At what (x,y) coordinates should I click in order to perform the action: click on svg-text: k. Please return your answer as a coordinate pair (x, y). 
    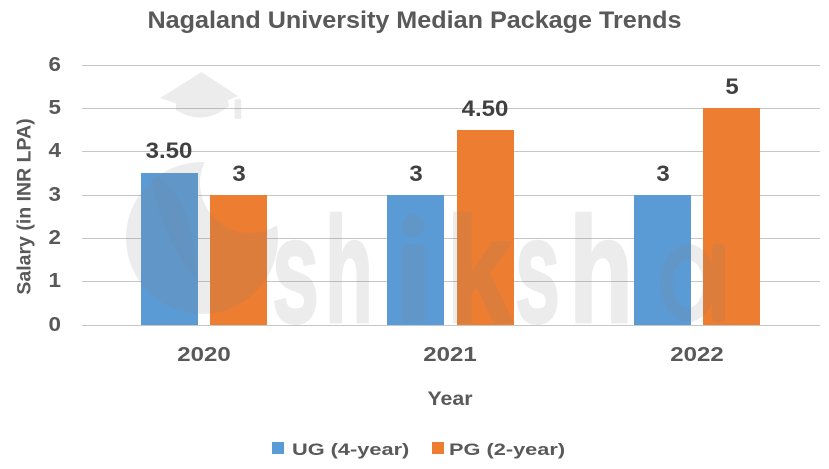
    Looking at the image, I should click on (479, 270).